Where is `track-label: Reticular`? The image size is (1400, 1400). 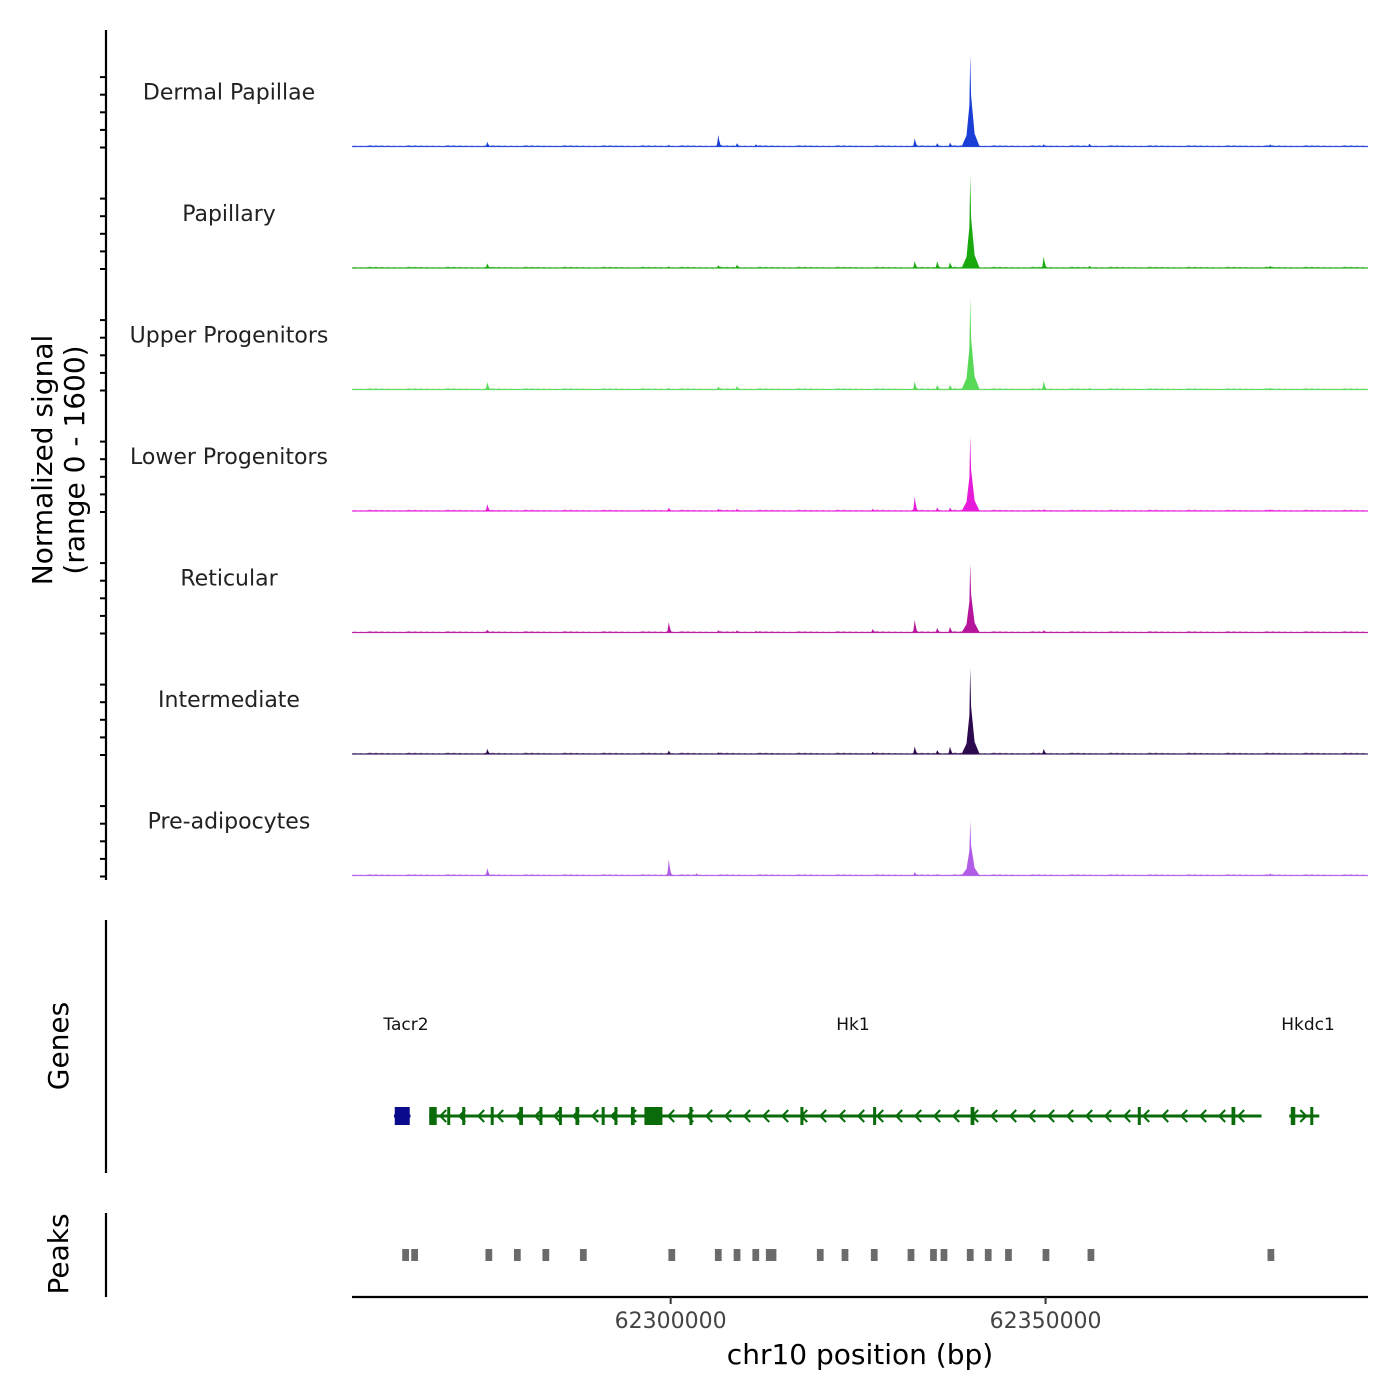
track-label: Reticular is located at coordinates (229, 579).